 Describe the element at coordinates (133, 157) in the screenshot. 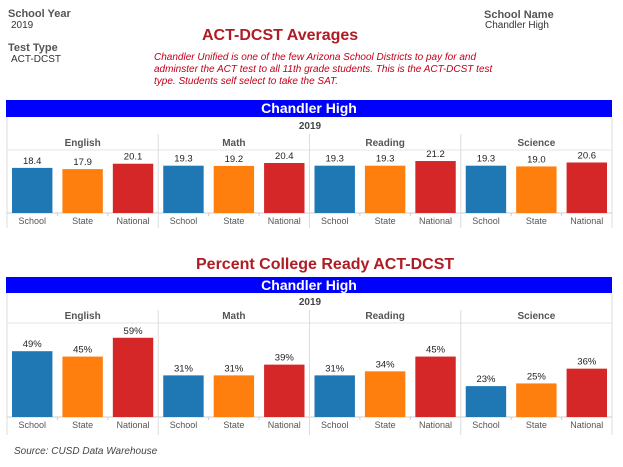

I see `data-label: 20.1` at that location.